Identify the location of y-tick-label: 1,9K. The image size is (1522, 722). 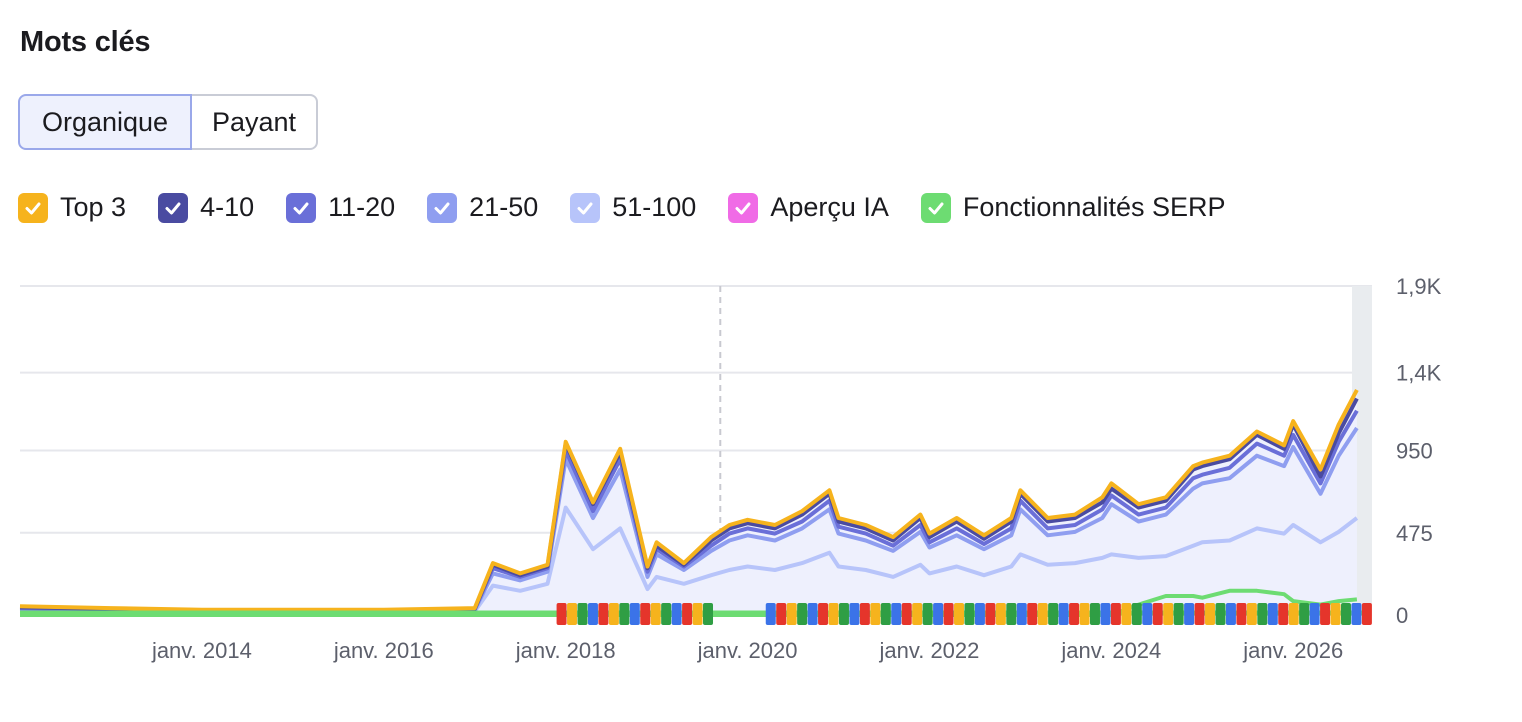
(1419, 286).